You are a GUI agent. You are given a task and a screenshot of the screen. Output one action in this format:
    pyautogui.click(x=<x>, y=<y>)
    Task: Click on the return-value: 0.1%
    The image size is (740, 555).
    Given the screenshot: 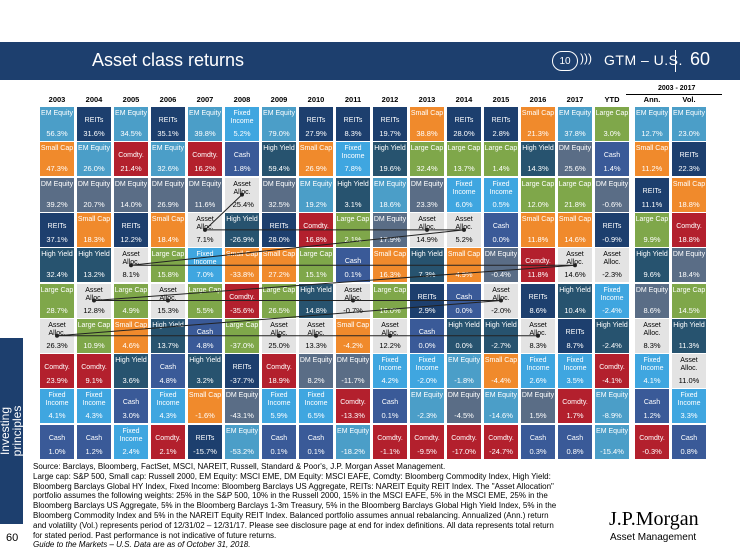 What is the action you would take?
    pyautogui.click(x=316, y=451)
    